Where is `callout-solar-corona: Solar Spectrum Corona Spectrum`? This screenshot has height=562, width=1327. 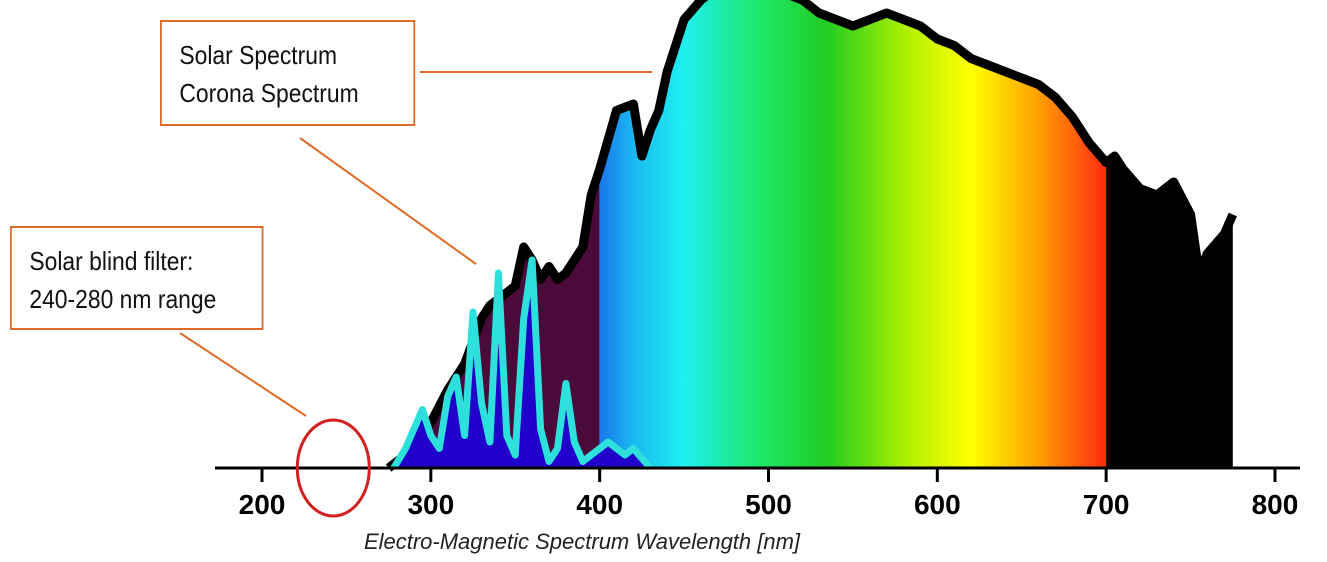
callout-solar-corona: Solar Spectrum Corona Spectrum is located at coordinates (287, 73).